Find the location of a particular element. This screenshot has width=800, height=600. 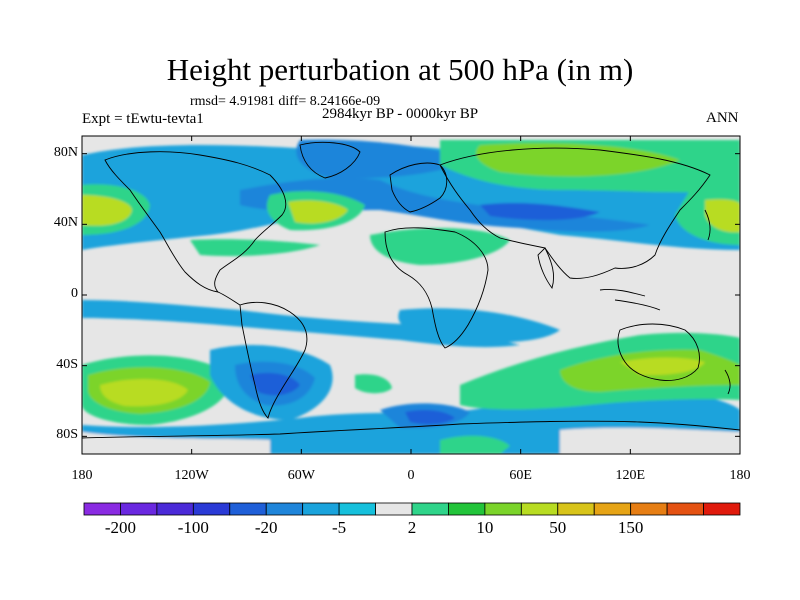

lon-tick-label: 120W is located at coordinates (191, 475).